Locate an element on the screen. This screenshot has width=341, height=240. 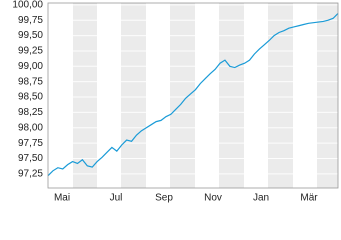
y-tick-label: 99,00 is located at coordinates (30, 66).